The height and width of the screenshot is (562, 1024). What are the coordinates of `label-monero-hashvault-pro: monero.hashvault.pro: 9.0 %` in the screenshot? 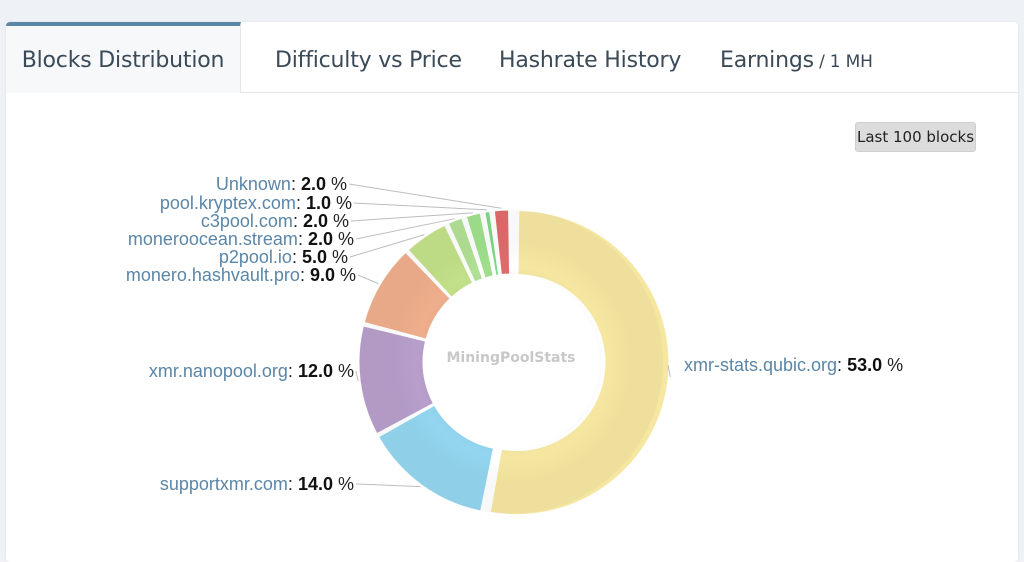 It's located at (241, 275).